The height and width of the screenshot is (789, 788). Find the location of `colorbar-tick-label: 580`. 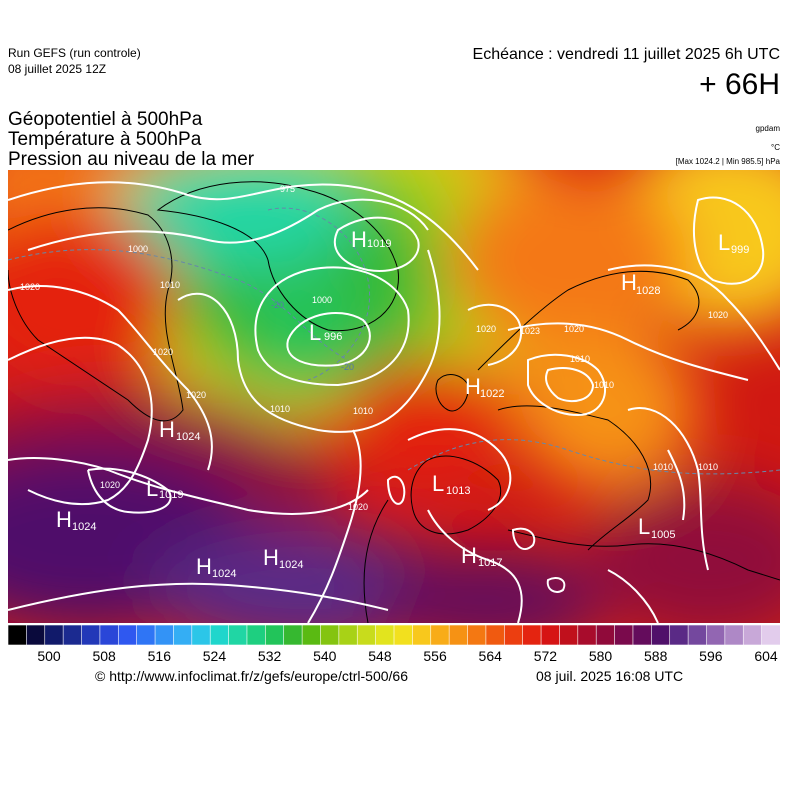

colorbar-tick-label: 580 is located at coordinates (600, 656).